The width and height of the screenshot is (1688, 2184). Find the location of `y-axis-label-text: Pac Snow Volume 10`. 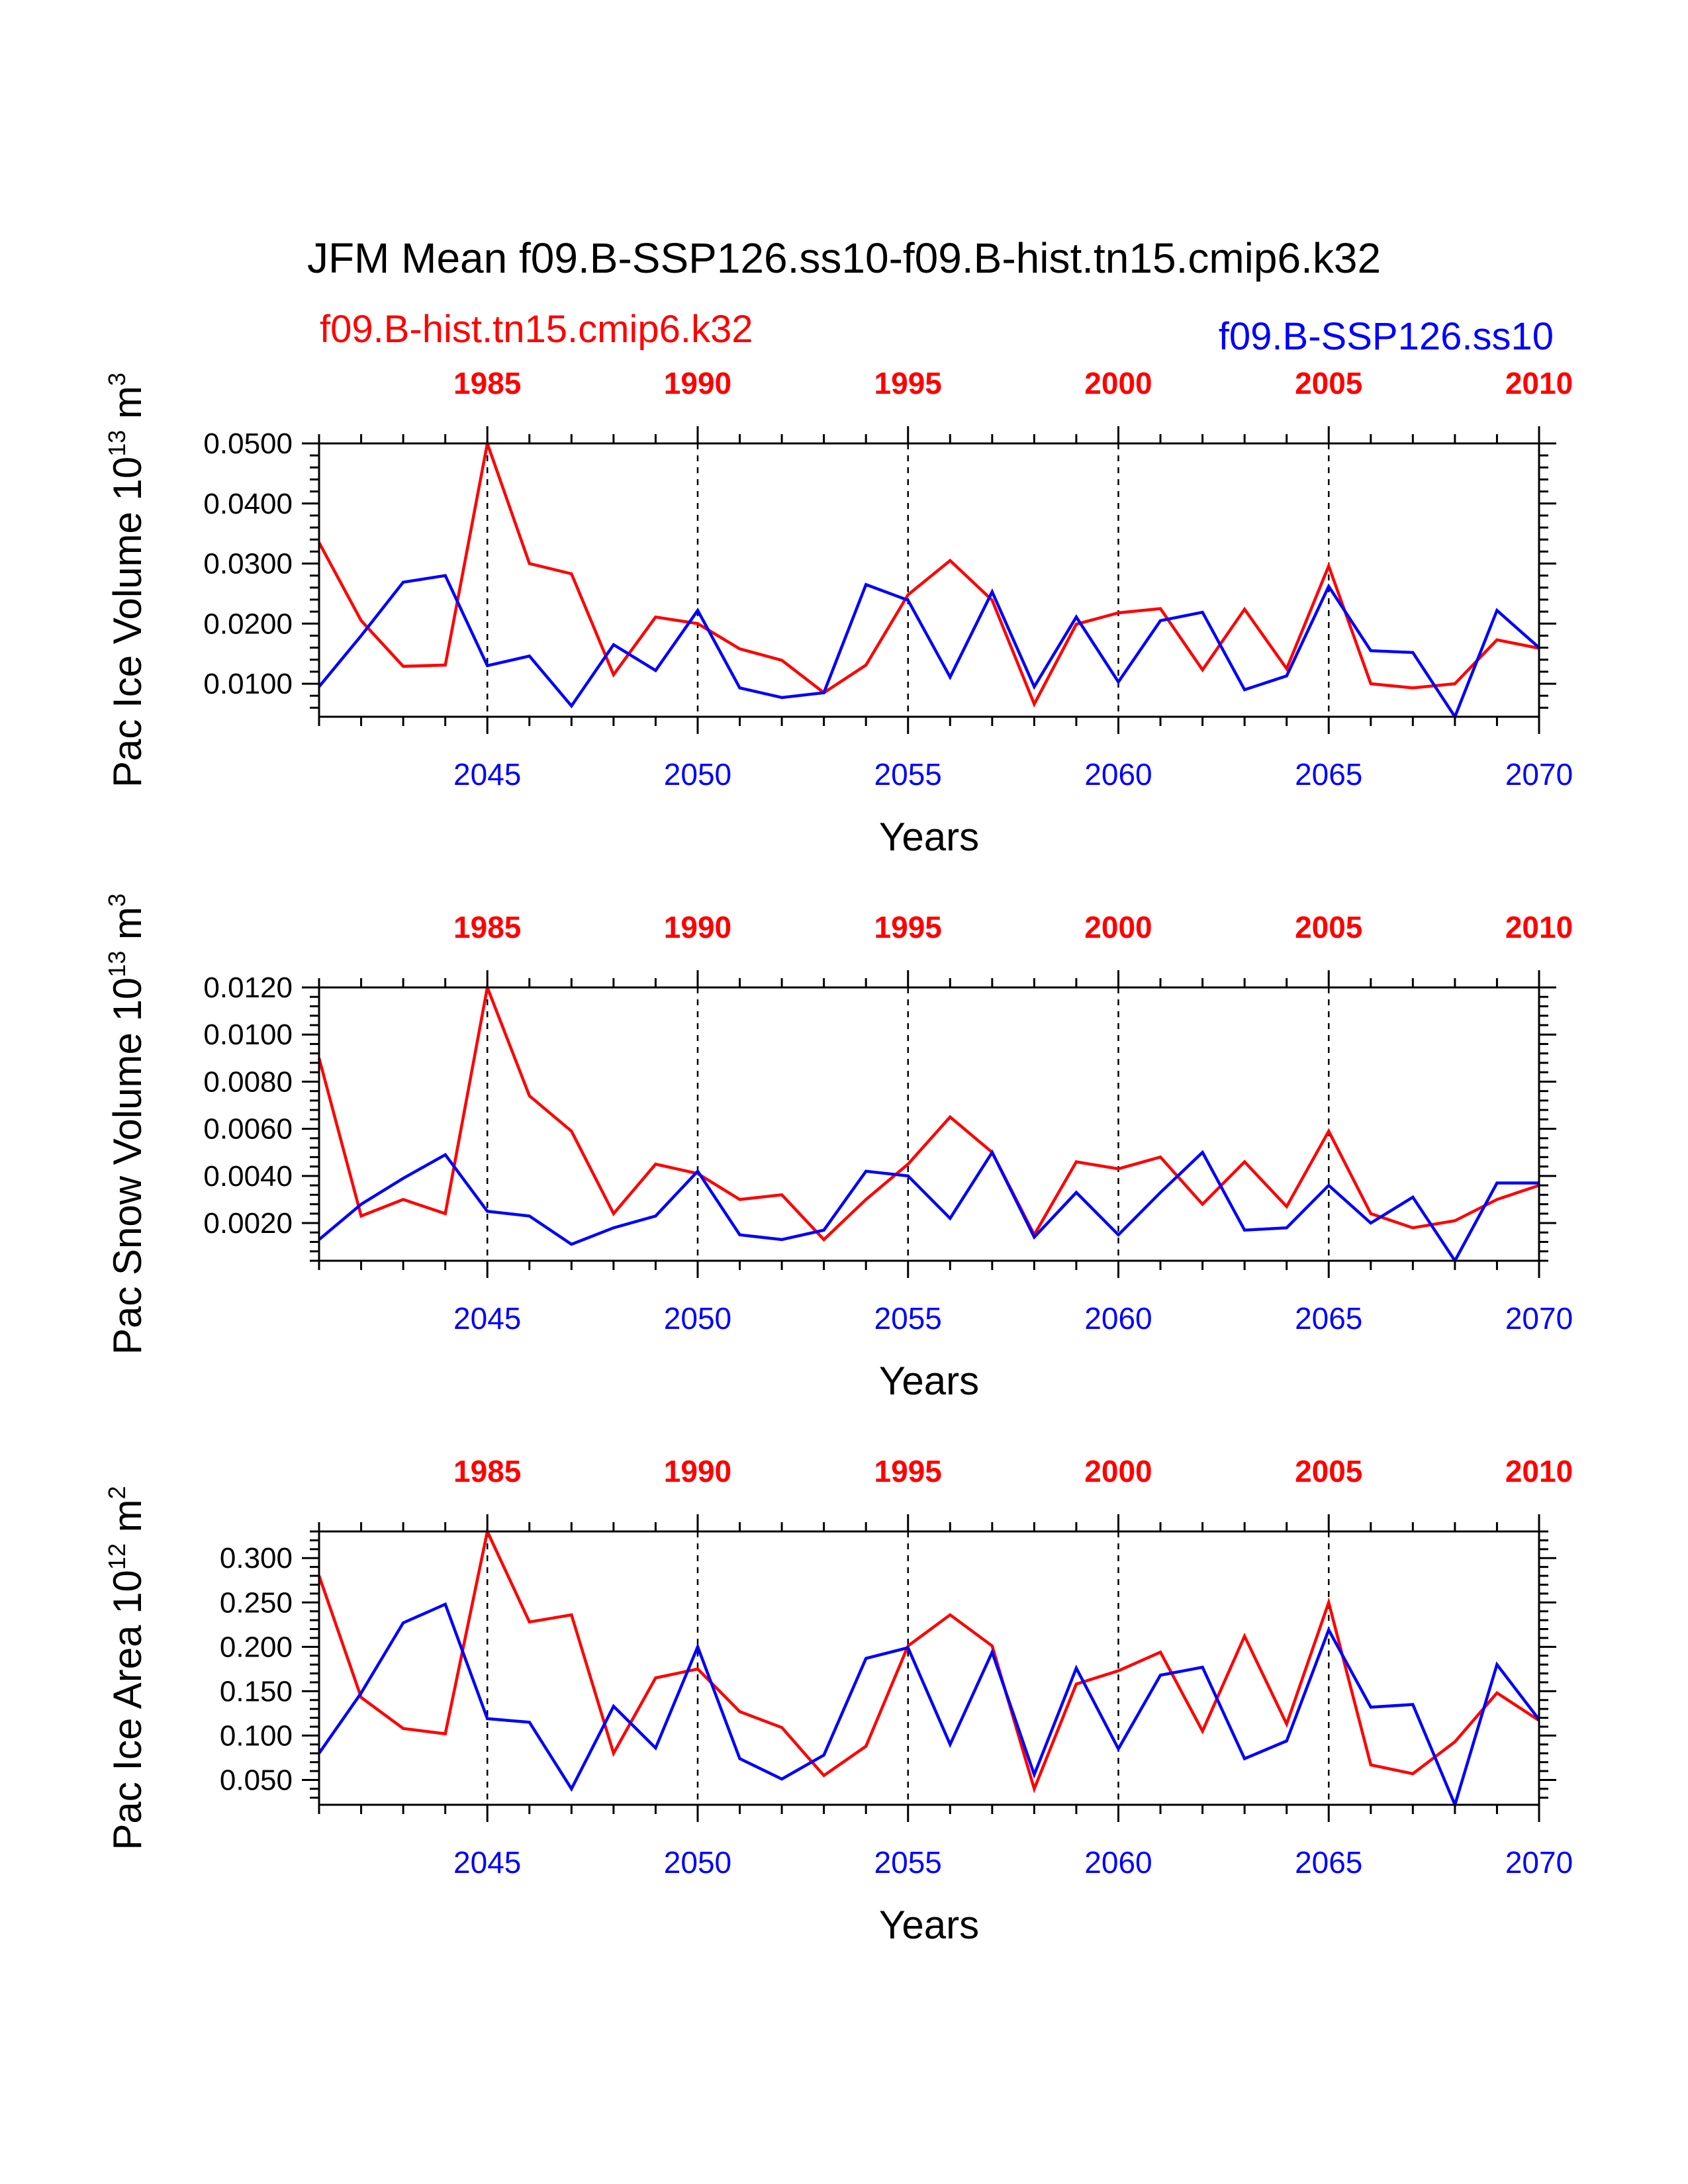

y-axis-label-text: Pac Snow Volume 10 is located at coordinates (127, 1166).